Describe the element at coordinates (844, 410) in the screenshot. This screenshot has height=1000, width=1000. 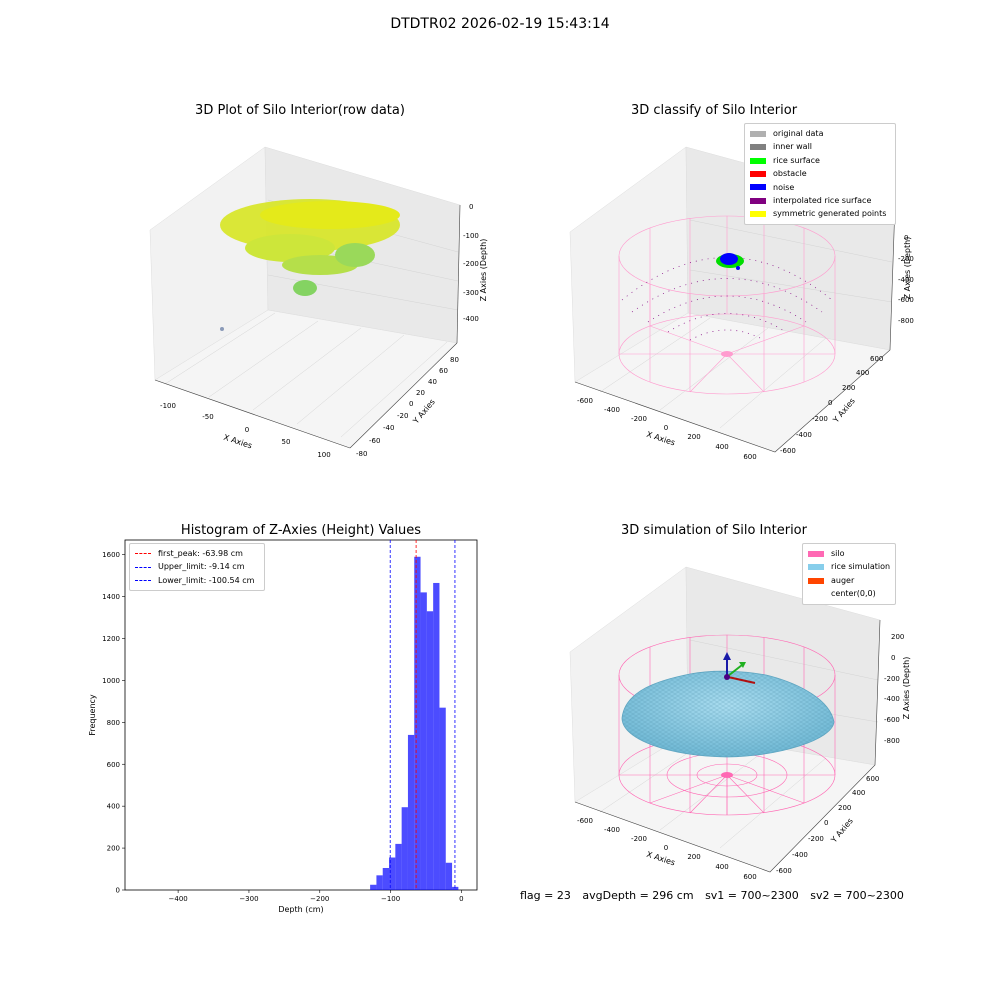
I see `classify-ylabel: Y Axies` at that location.